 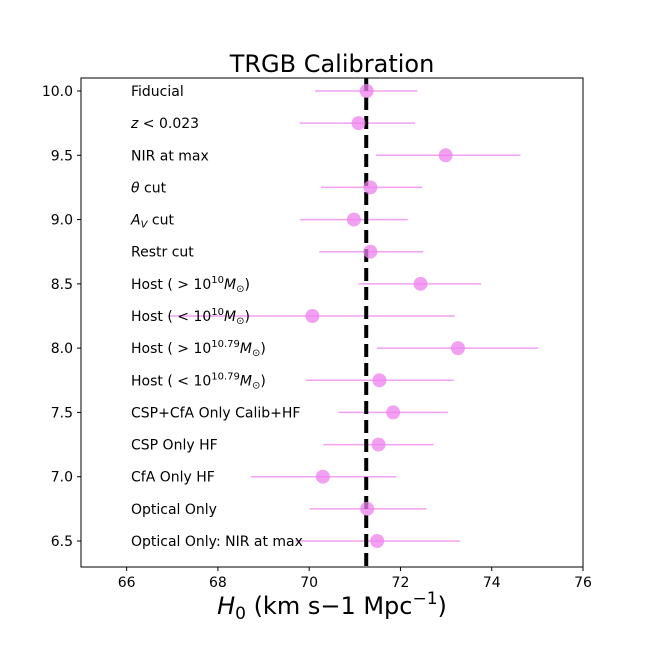 What do you see at coordinates (62, 221) in the screenshot?
I see `y-tick-label: 9.0` at bounding box center [62, 221].